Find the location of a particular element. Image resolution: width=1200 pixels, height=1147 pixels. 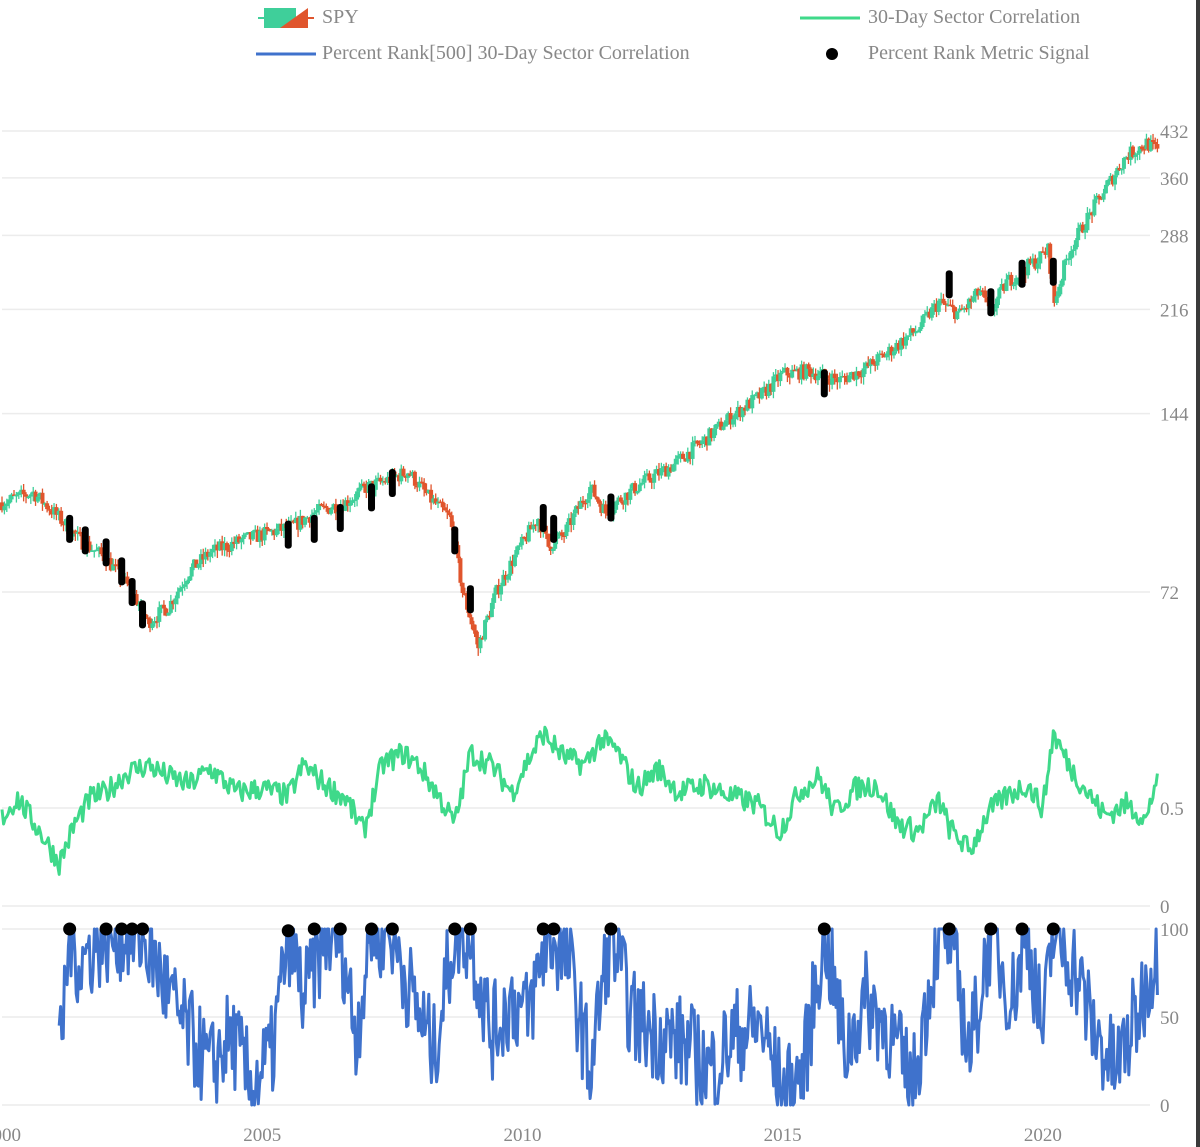

legend-signal: Percent Rank Metric Signal is located at coordinates (979, 53).